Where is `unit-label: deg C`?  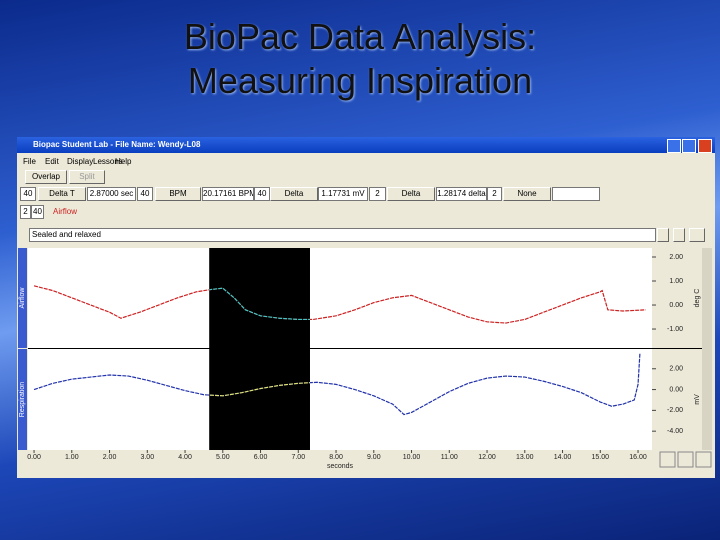 unit-label: deg C is located at coordinates (697, 298).